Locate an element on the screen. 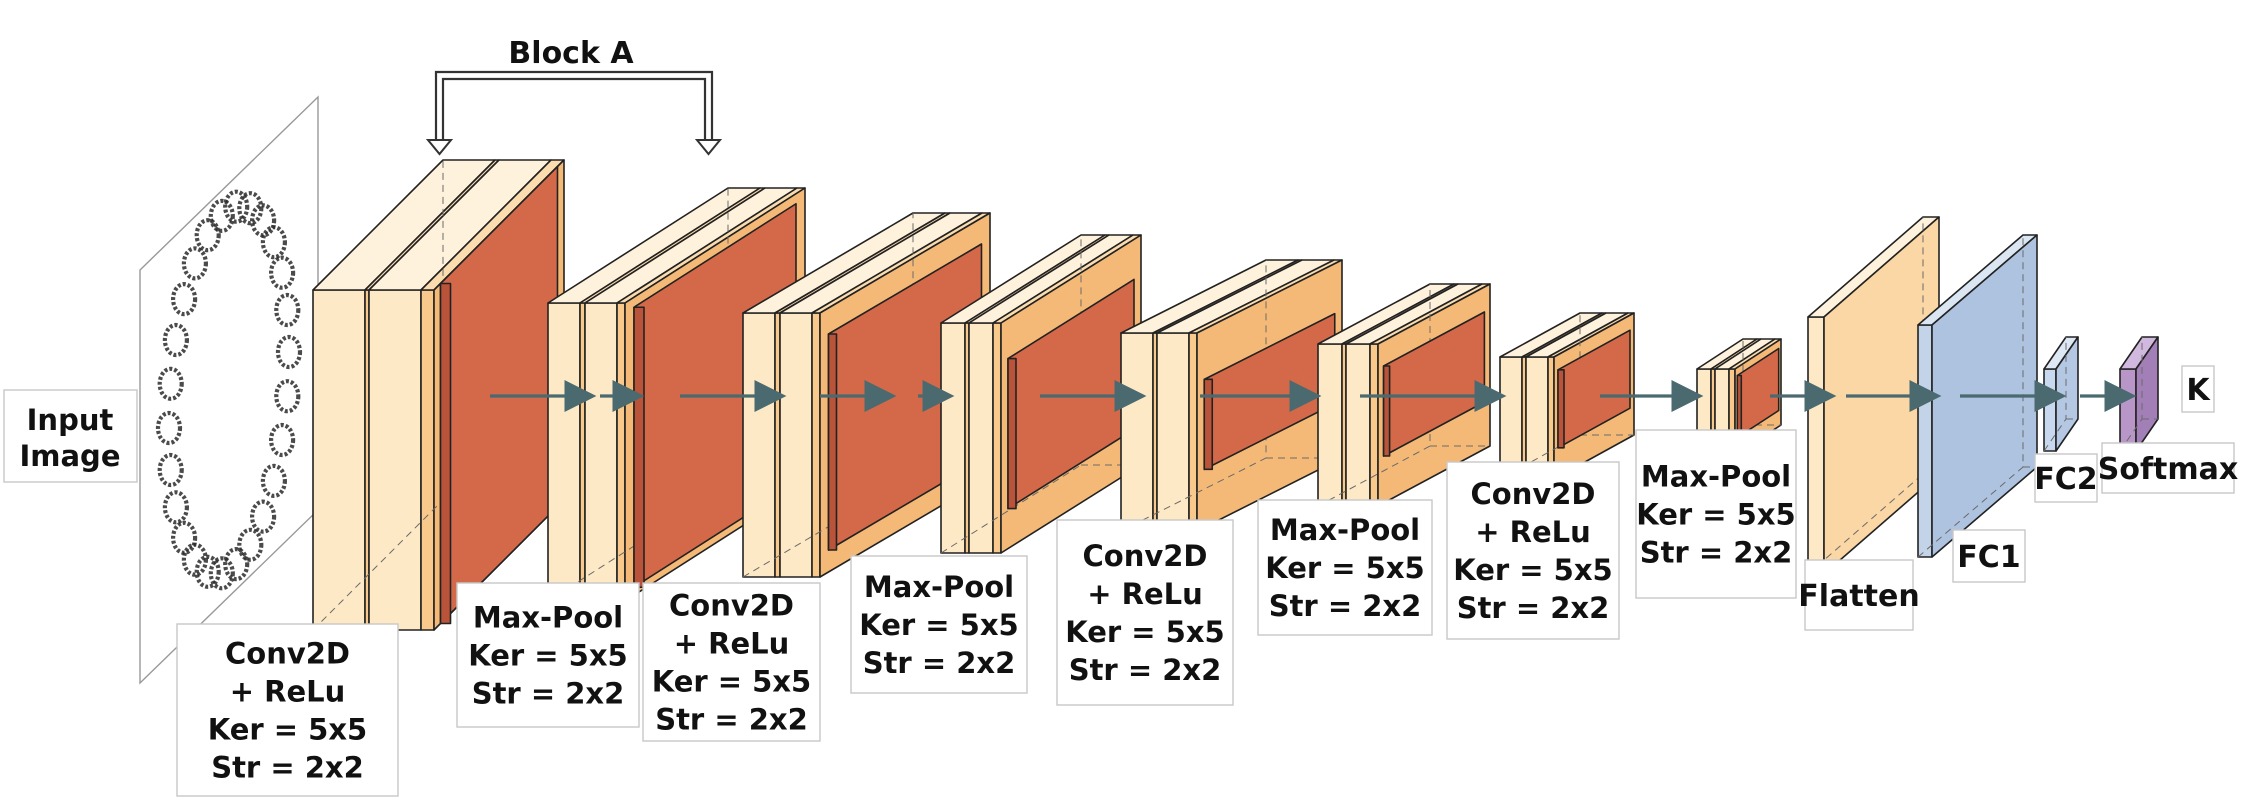  label-conv2-line: Ker = 5x5 is located at coordinates (732, 681).